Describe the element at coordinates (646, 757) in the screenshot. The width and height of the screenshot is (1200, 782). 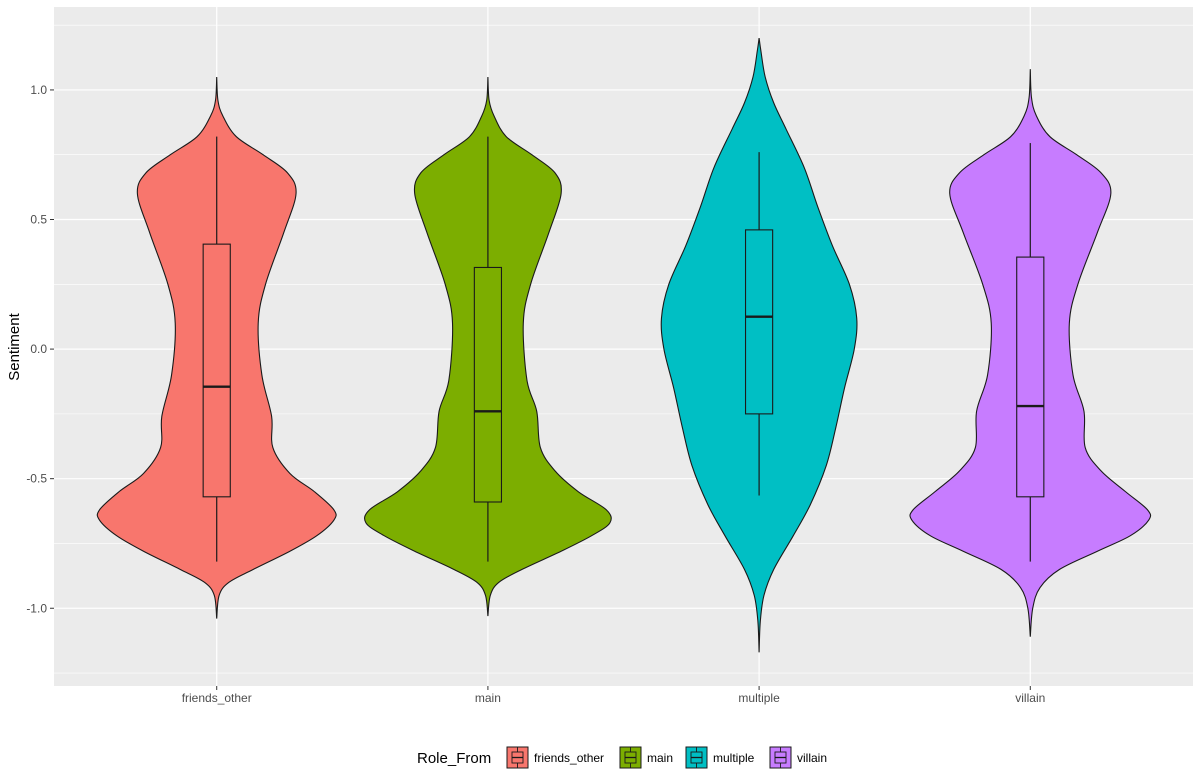
I see `legend-key-main: main` at that location.